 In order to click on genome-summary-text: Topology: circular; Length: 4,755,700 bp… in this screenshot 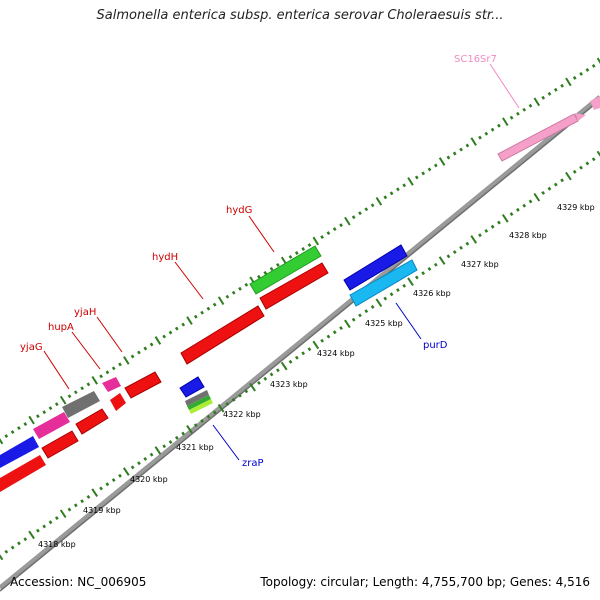, I will do `click(425, 582)`.